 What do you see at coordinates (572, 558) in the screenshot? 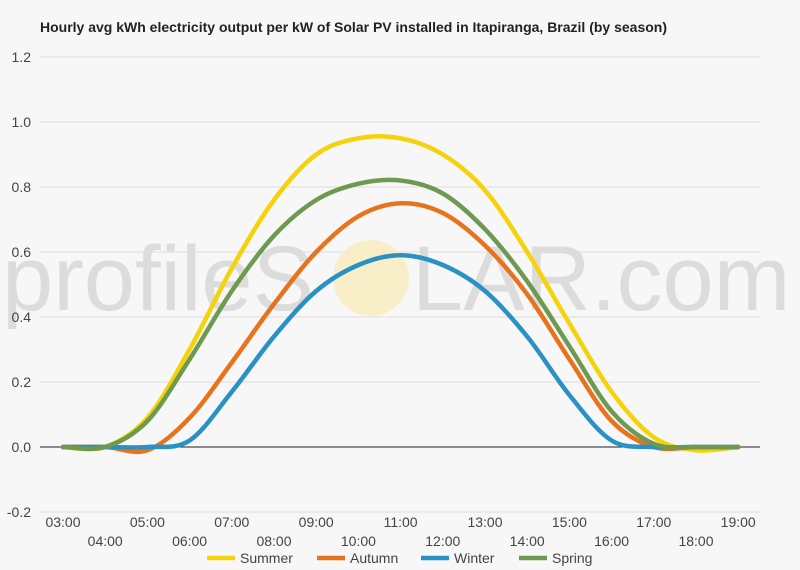
I see `legend-label-spring: Spring` at bounding box center [572, 558].